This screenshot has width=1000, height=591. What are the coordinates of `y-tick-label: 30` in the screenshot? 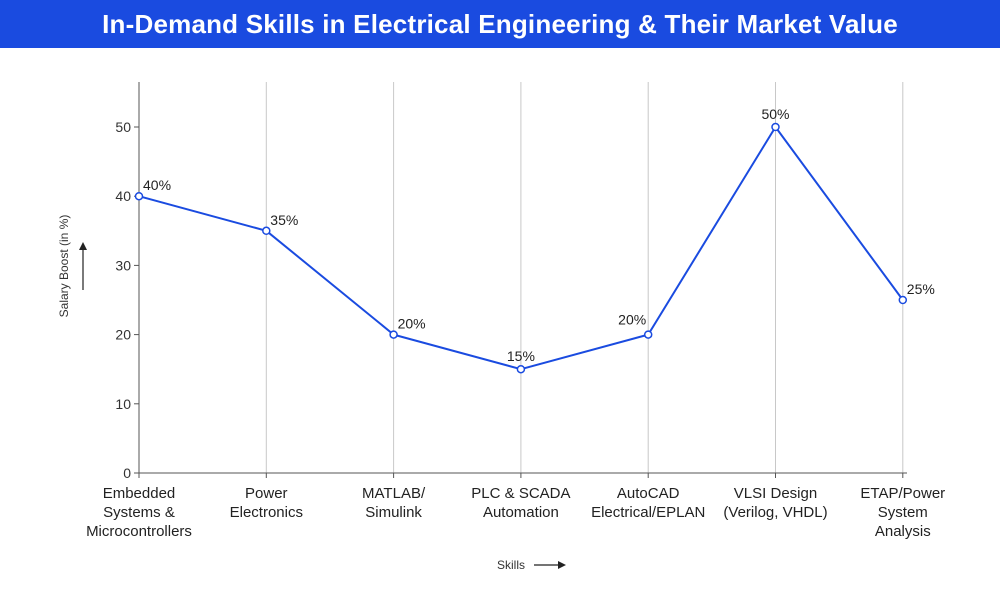 It's located at (123, 265).